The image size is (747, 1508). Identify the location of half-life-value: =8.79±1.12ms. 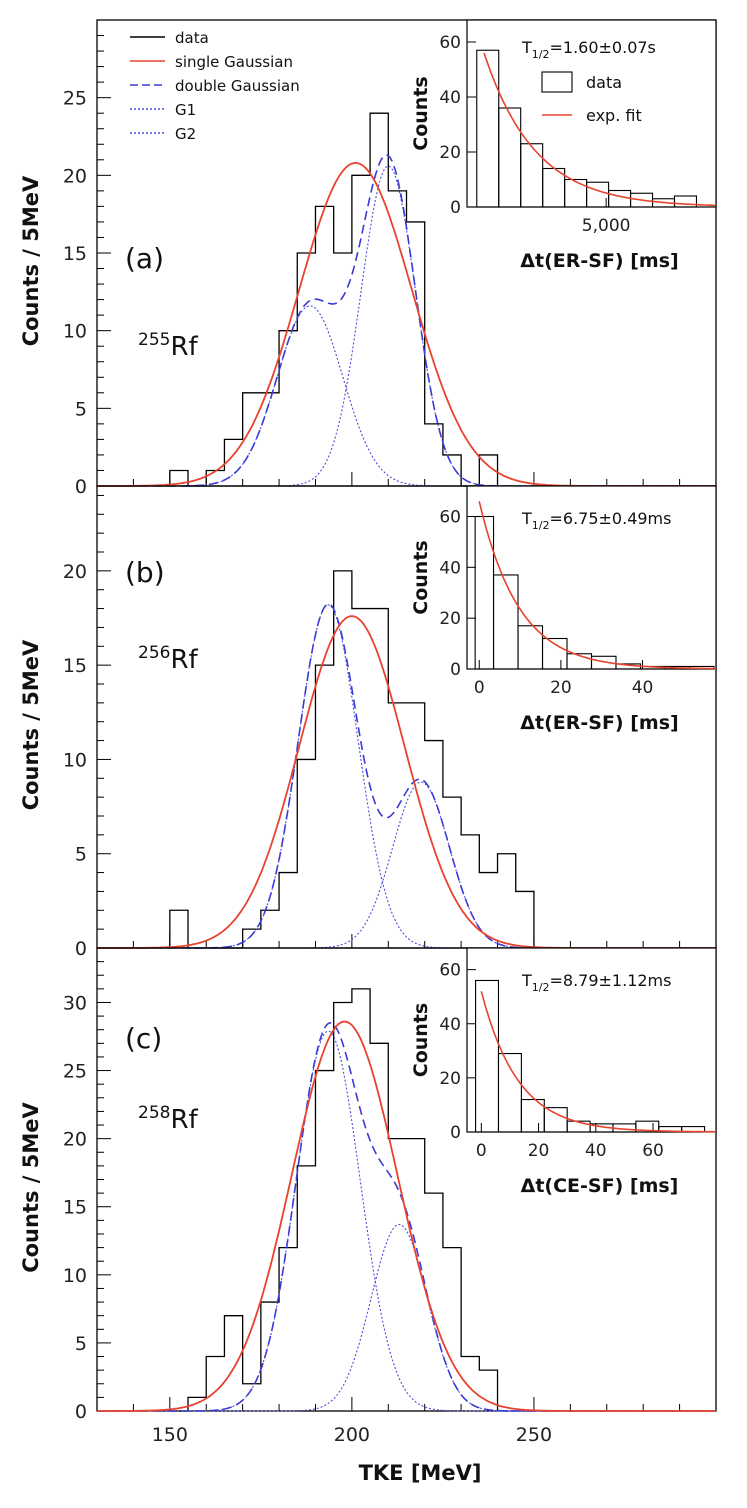
(610, 980).